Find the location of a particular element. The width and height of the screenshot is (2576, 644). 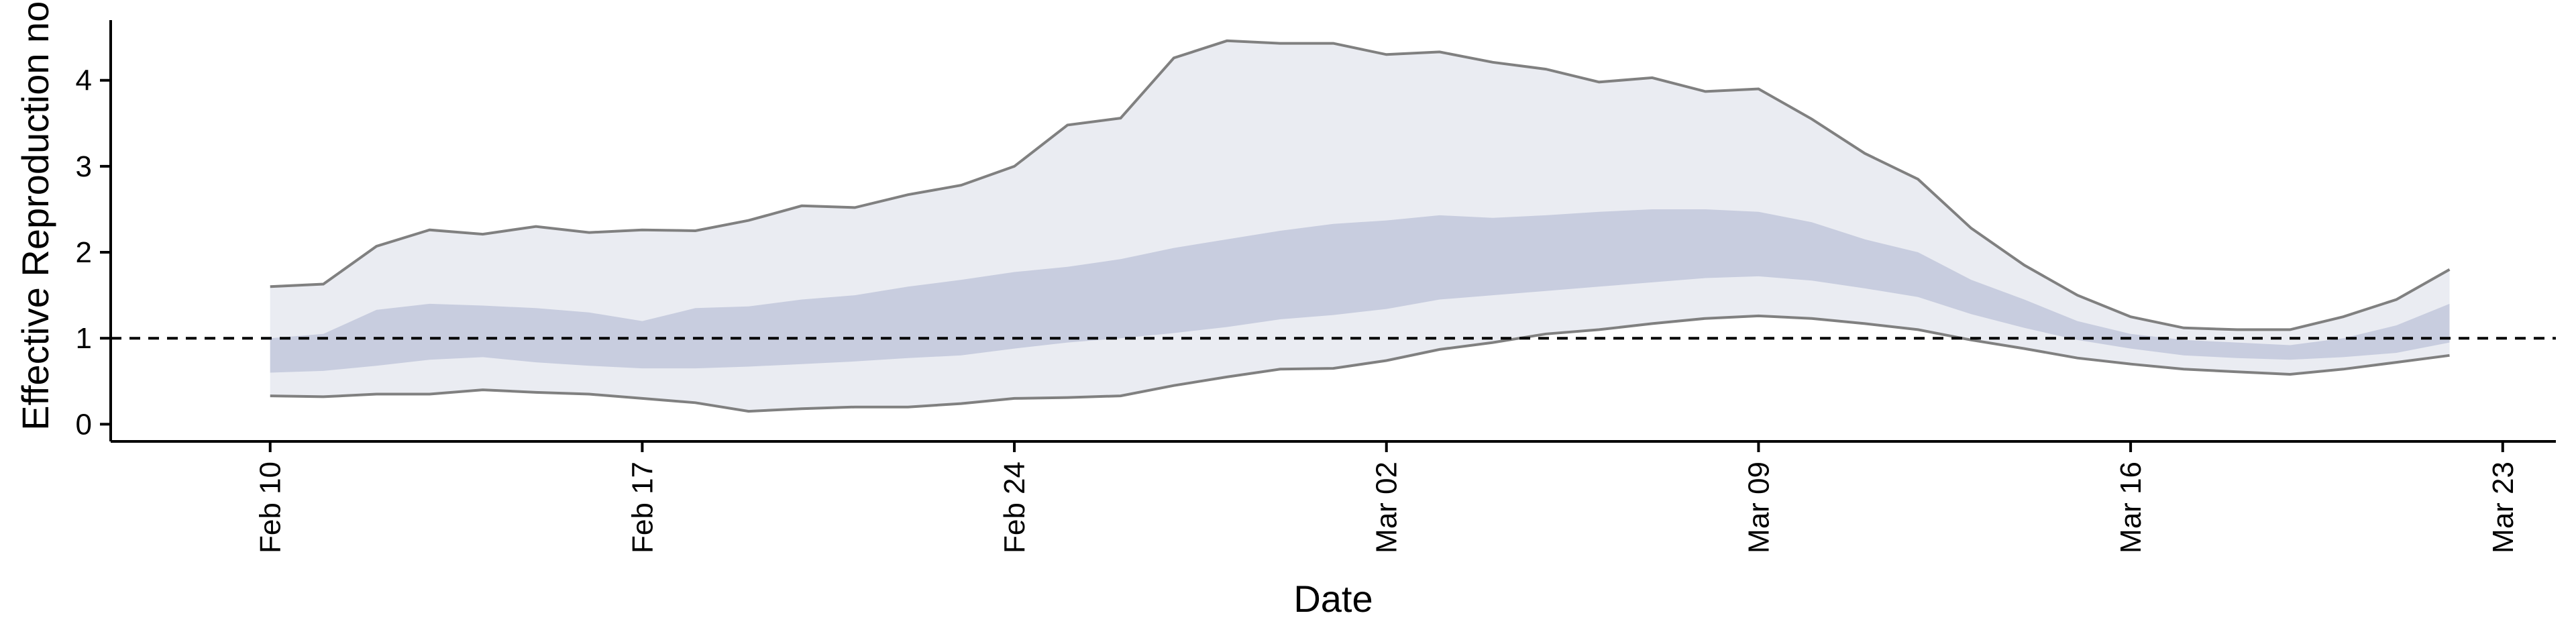

lower-bound-line is located at coordinates (1360, 363).